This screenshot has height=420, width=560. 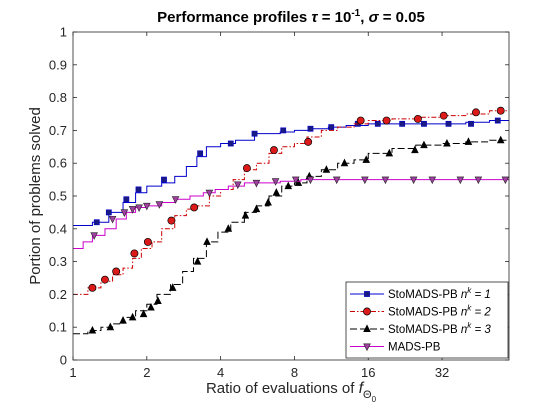 I want to click on chart-title: Performance profiles τ = 10-1, σ = 0.05, so click(x=291, y=17).